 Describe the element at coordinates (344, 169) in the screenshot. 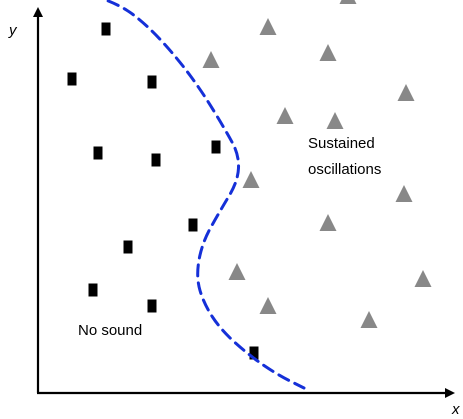

I see `annotation-label-1: oscillations` at that location.